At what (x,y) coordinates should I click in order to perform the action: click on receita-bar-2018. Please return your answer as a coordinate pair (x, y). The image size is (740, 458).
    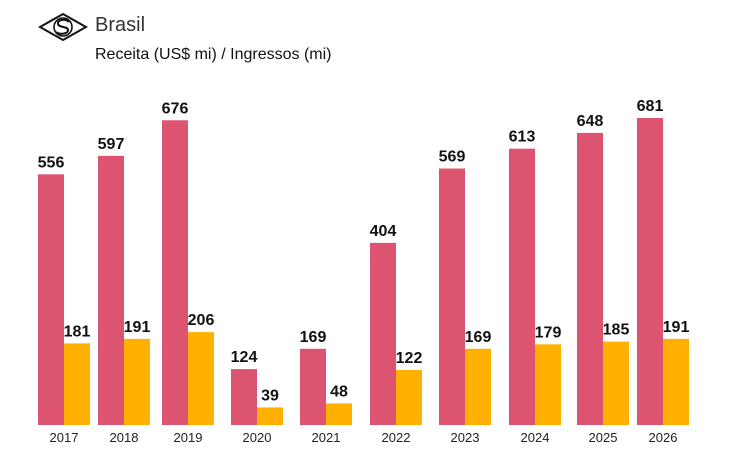
    Looking at the image, I should click on (111, 290).